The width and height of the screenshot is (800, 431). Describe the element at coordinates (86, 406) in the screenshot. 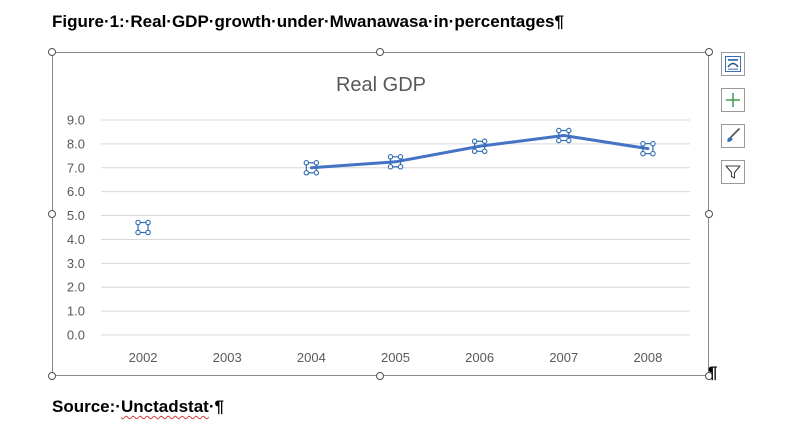

I see `source-prefix: Source:·` at that location.